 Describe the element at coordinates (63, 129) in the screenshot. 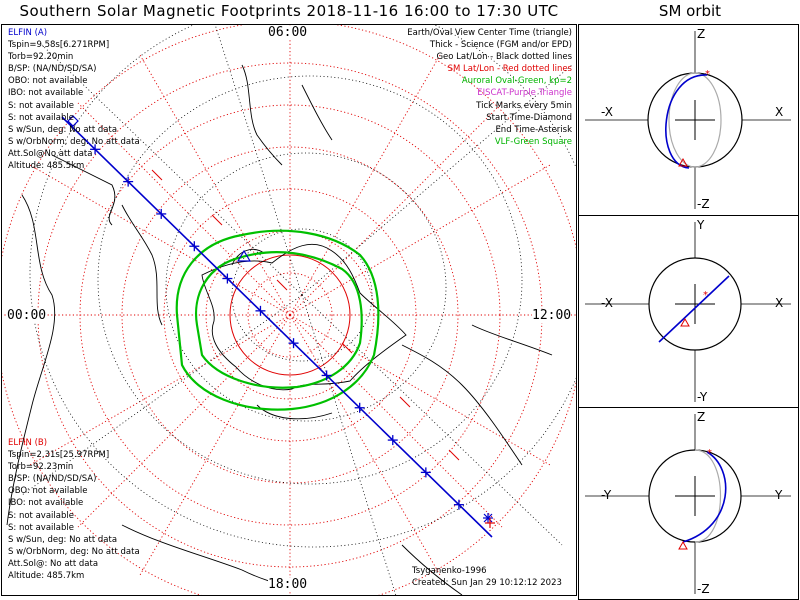

I see `elfin-a-line: S w/Sun, deg: No att data` at that location.